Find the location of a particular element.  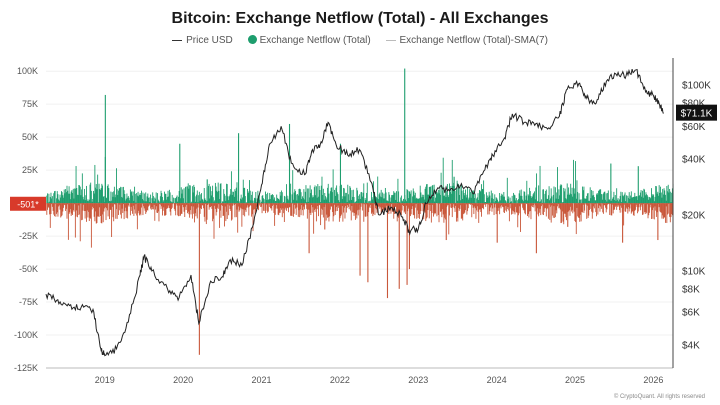

legend-sma: Exchange Netflow (Total)-SMA(7) is located at coordinates (466, 40).